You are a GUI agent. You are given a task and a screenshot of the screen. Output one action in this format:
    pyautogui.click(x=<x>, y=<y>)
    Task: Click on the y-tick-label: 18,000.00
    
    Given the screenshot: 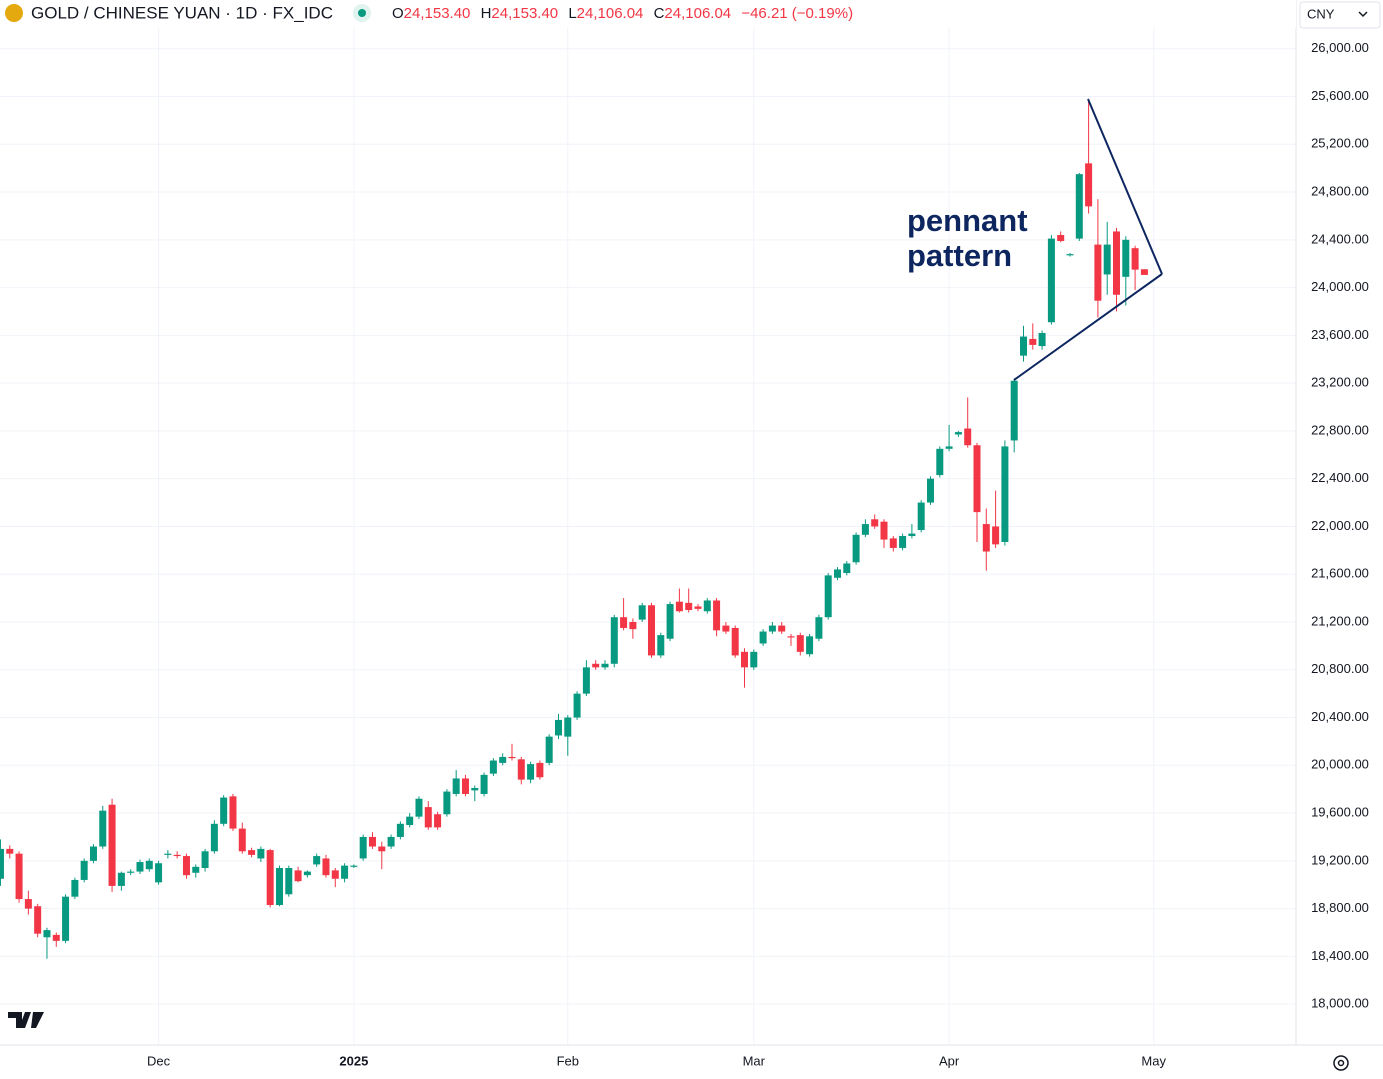 What is the action you would take?
    pyautogui.click(x=1340, y=1003)
    